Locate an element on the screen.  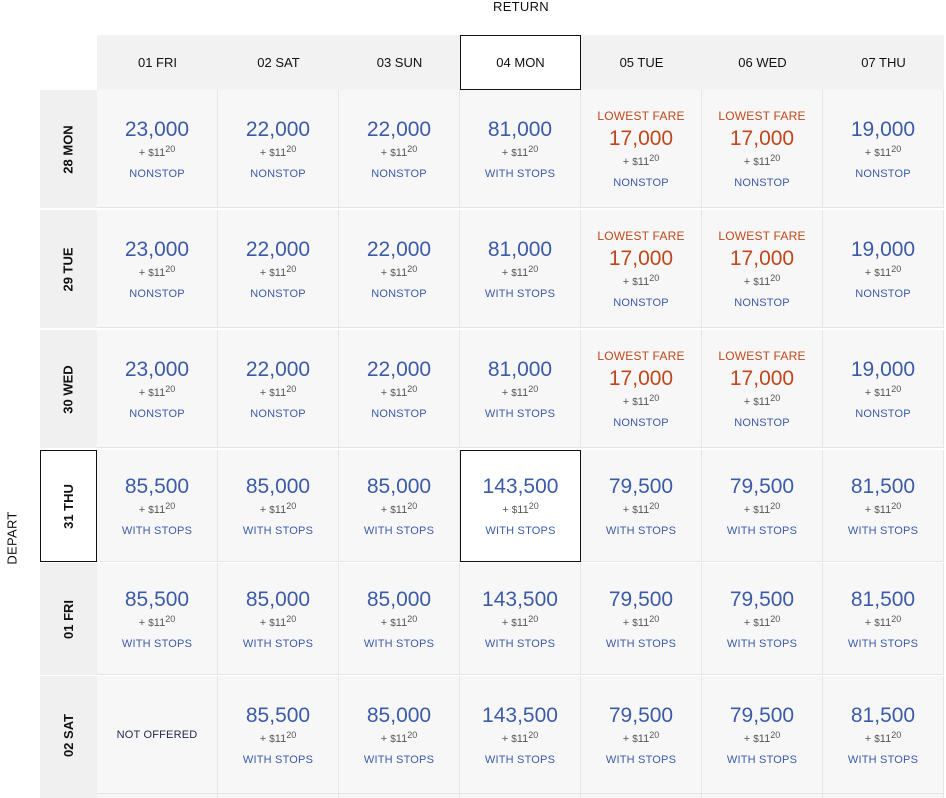
depart-date-header: 02 SAT is located at coordinates (68, 735).